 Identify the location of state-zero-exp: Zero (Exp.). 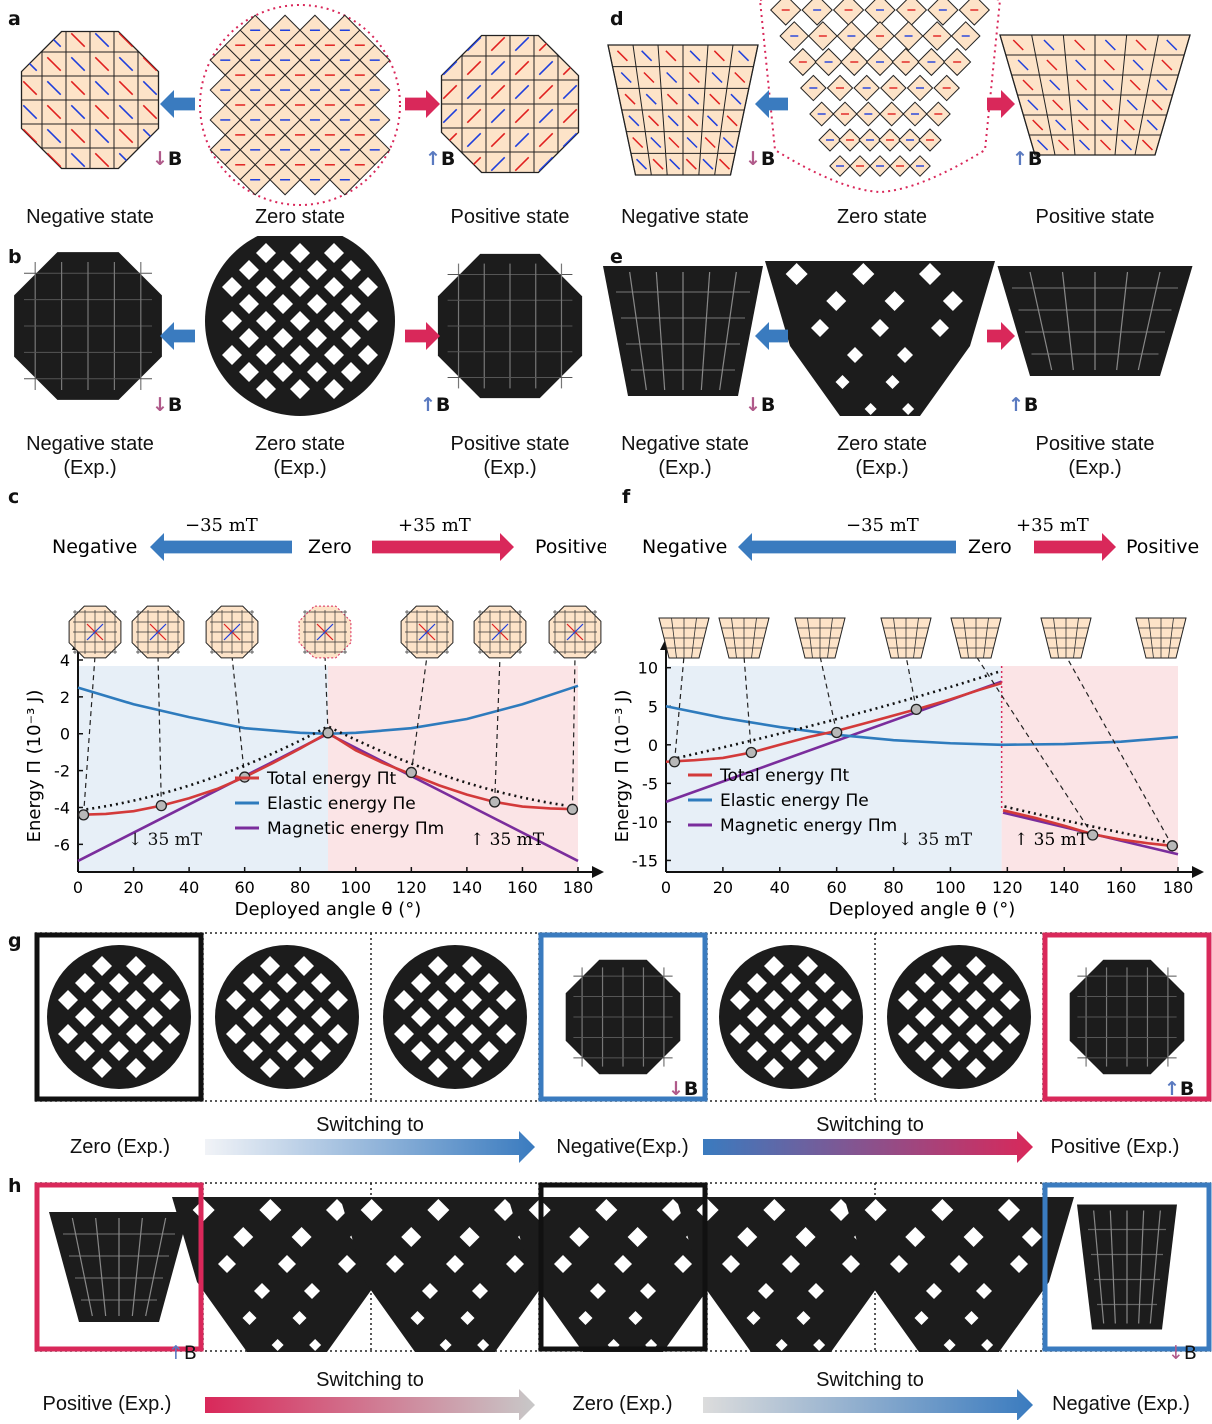
(622, 1404).